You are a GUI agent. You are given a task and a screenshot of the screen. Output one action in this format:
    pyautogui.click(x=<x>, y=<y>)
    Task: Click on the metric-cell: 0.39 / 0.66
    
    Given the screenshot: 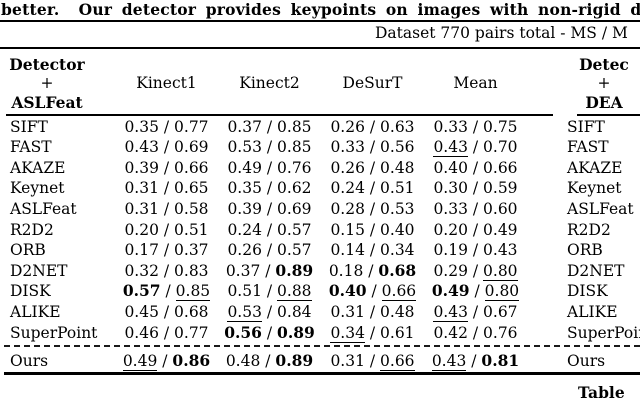 What is the action you would take?
    pyautogui.click(x=166, y=168)
    